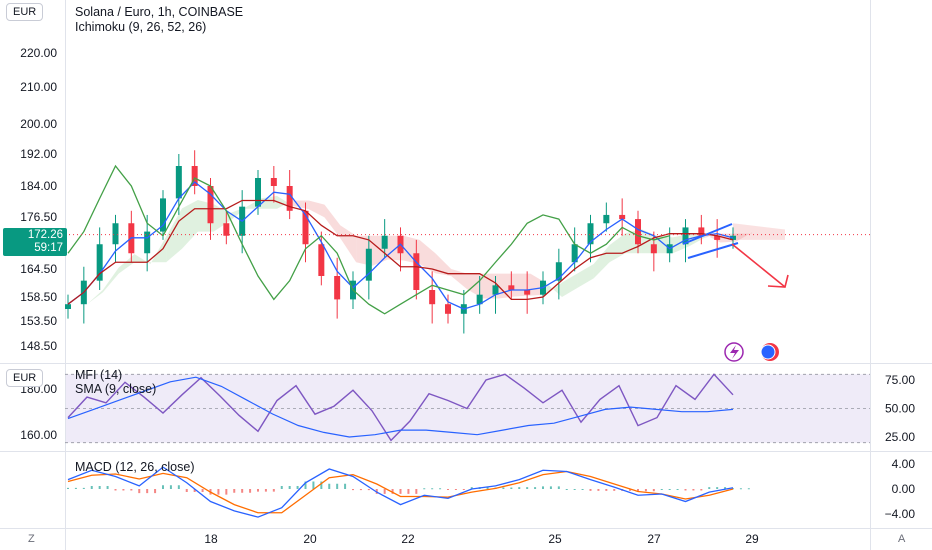  I want to click on macd-axis-tick: 0.00, so click(904, 489).